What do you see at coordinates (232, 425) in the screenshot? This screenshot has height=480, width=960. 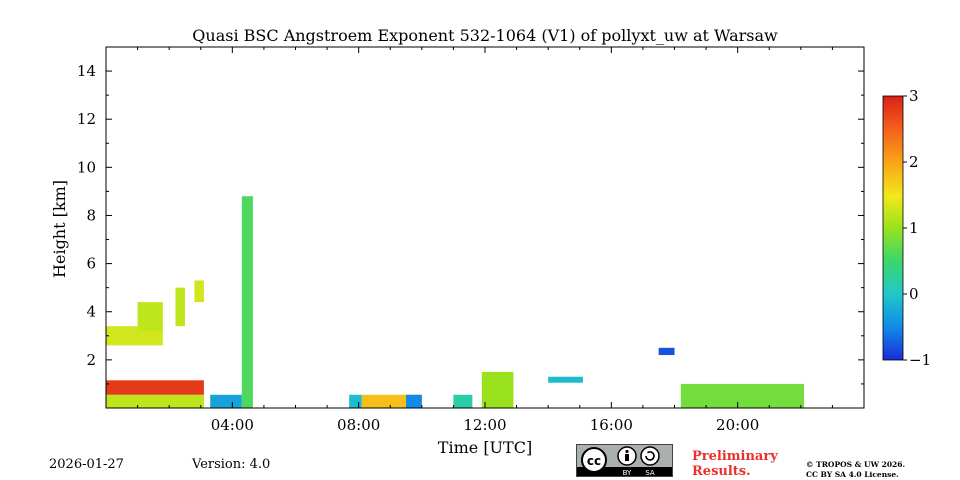 I see `x-tick-label: 04:00` at bounding box center [232, 425].